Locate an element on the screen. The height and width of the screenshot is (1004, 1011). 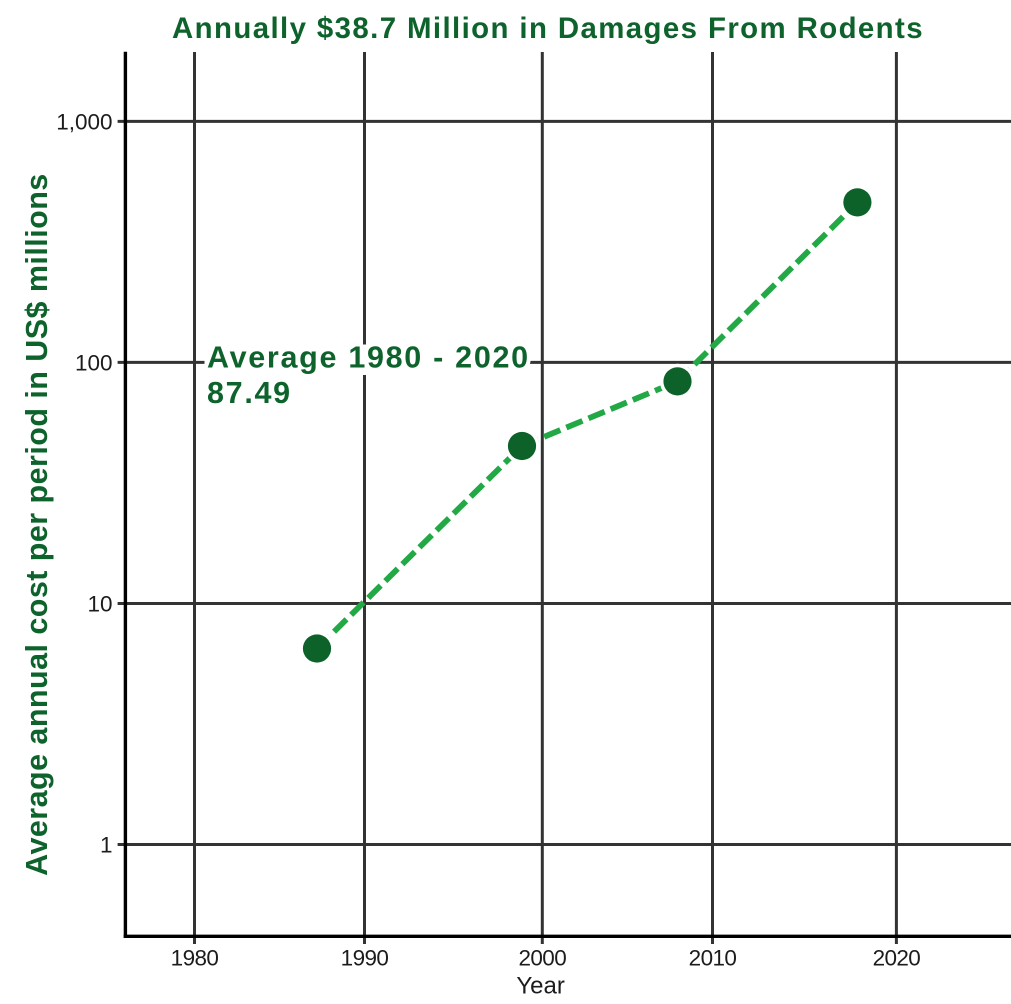
svg-text: 100 is located at coordinates (94, 363).